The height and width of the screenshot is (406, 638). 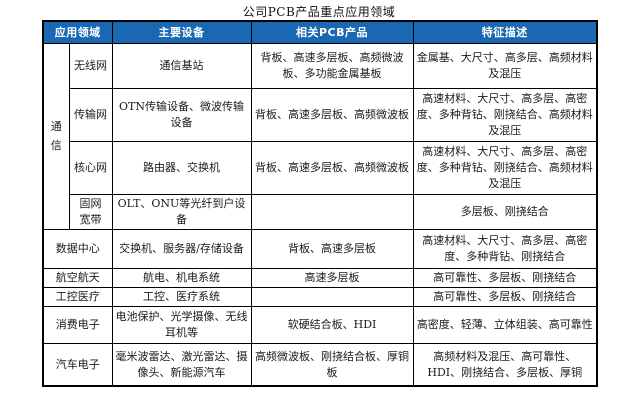 What do you see at coordinates (505, 66) in the screenshot?
I see `cell-features: 金属基、大尺寸、高多层、高频材料及混压` at bounding box center [505, 66].